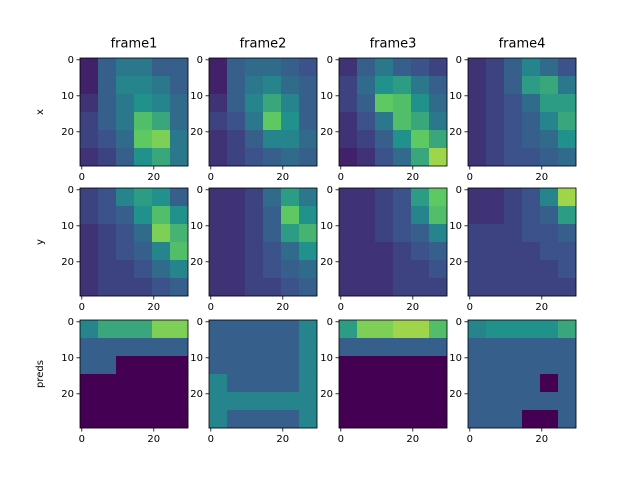  What do you see at coordinates (40, 242) in the screenshot?
I see `y-axis-label: y` at bounding box center [40, 242].